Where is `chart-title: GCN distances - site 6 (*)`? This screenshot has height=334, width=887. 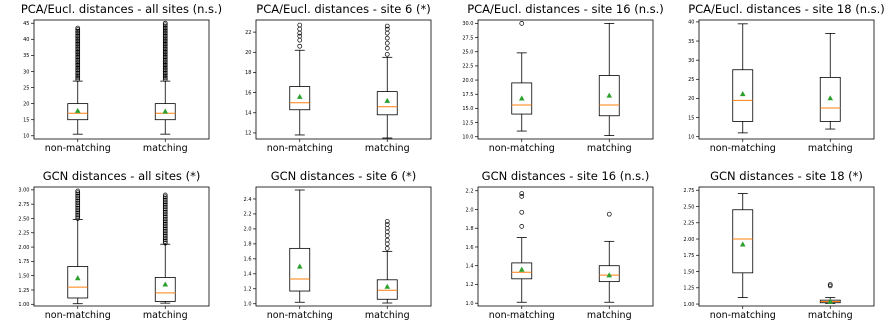
chart-title: GCN distances - site 6 (*) is located at coordinates (343, 176).